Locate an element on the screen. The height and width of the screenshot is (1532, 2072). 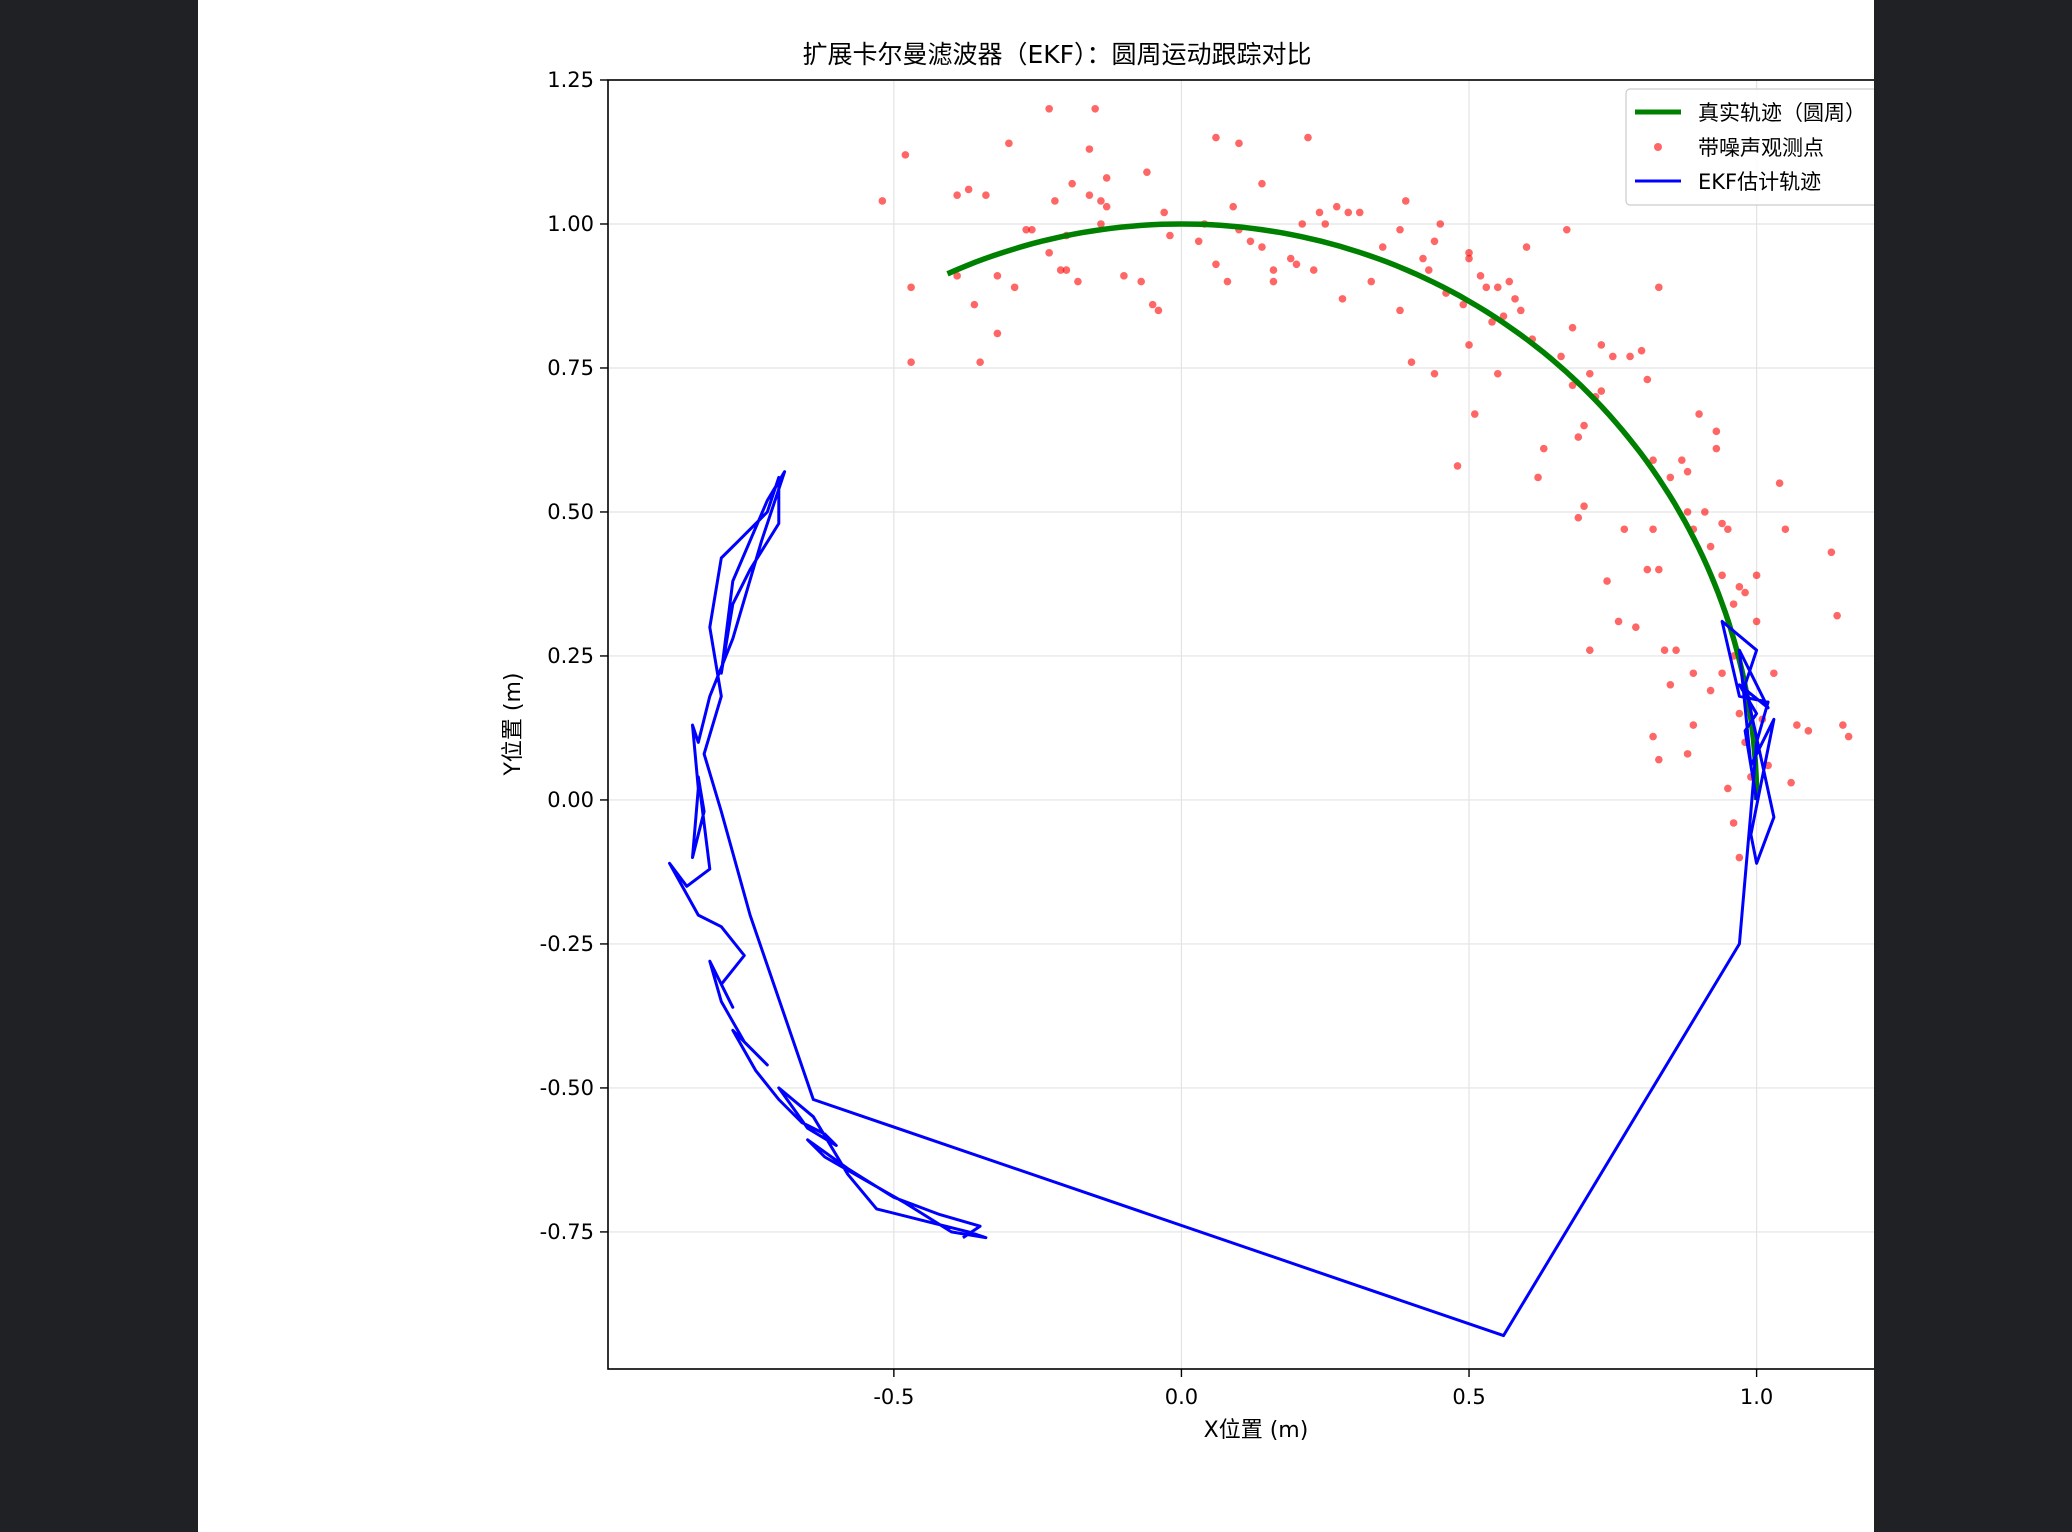
chart-title: 扩展卡尔曼滤波器（EKF）：圆周运动跟踪对比 is located at coordinates (1056, 54).